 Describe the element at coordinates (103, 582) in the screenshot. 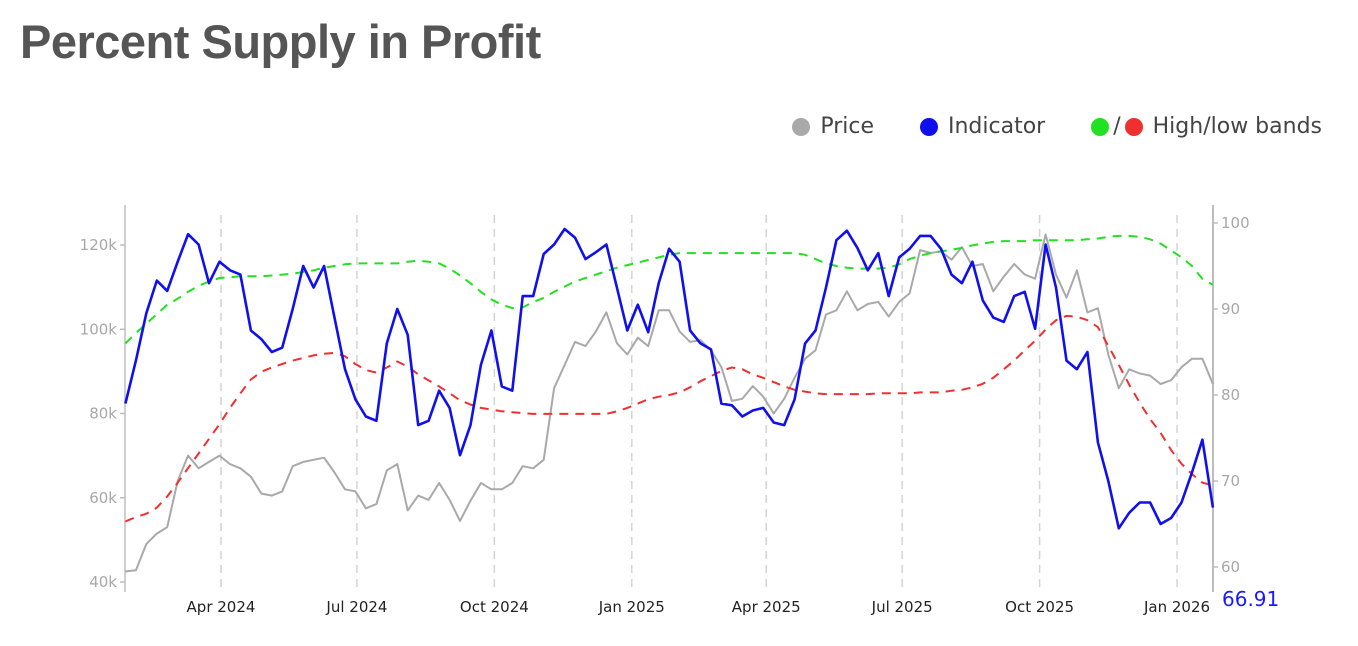

I see `left-axis-tick-label: 40k` at that location.